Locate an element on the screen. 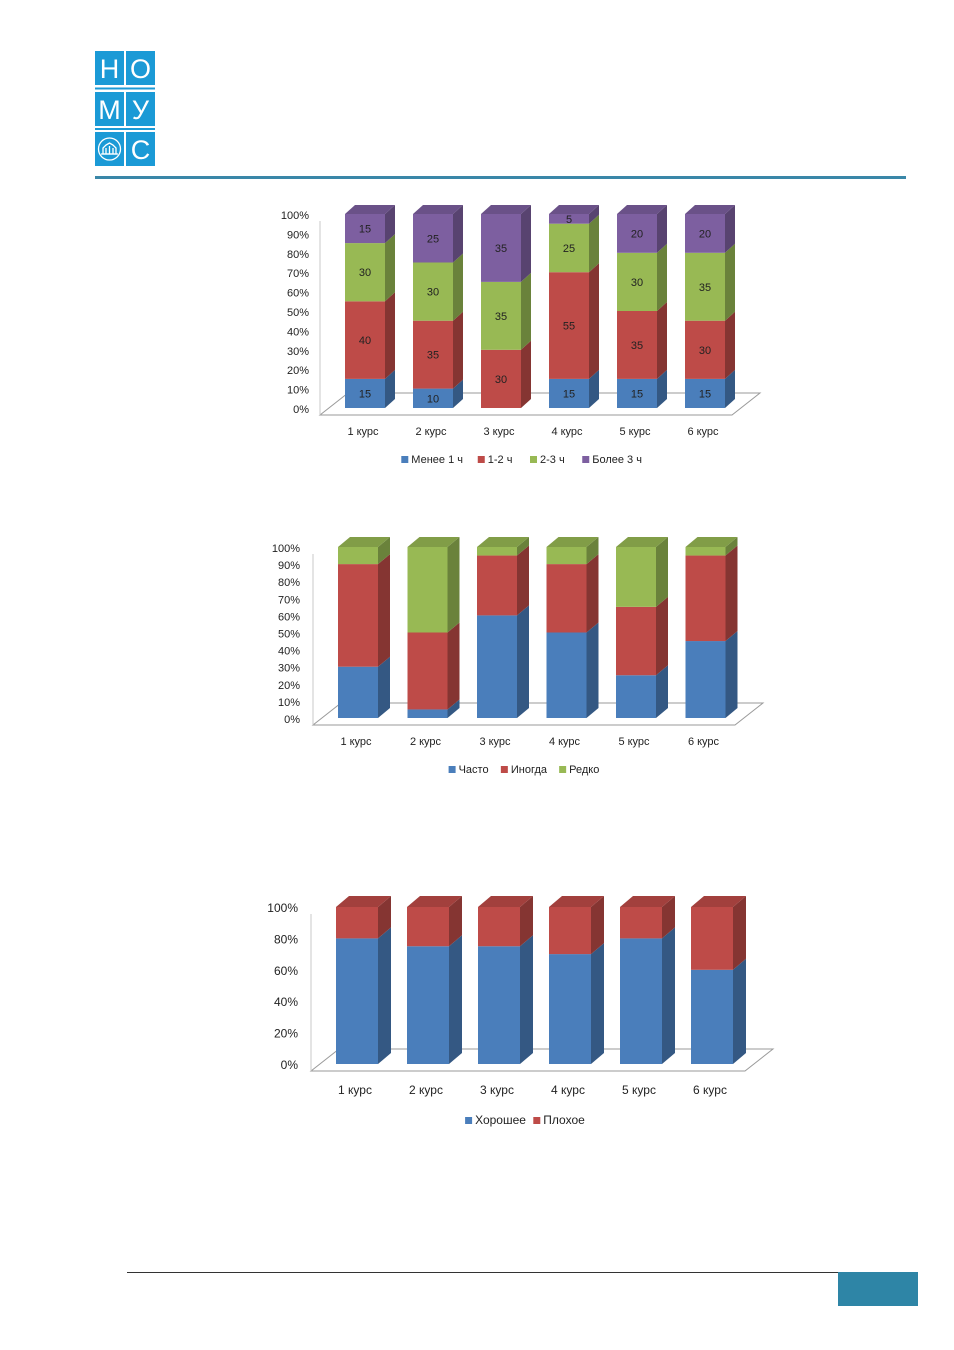 The height and width of the screenshot is (1350, 954). x-tick-label: 2 курс is located at coordinates (431, 432).